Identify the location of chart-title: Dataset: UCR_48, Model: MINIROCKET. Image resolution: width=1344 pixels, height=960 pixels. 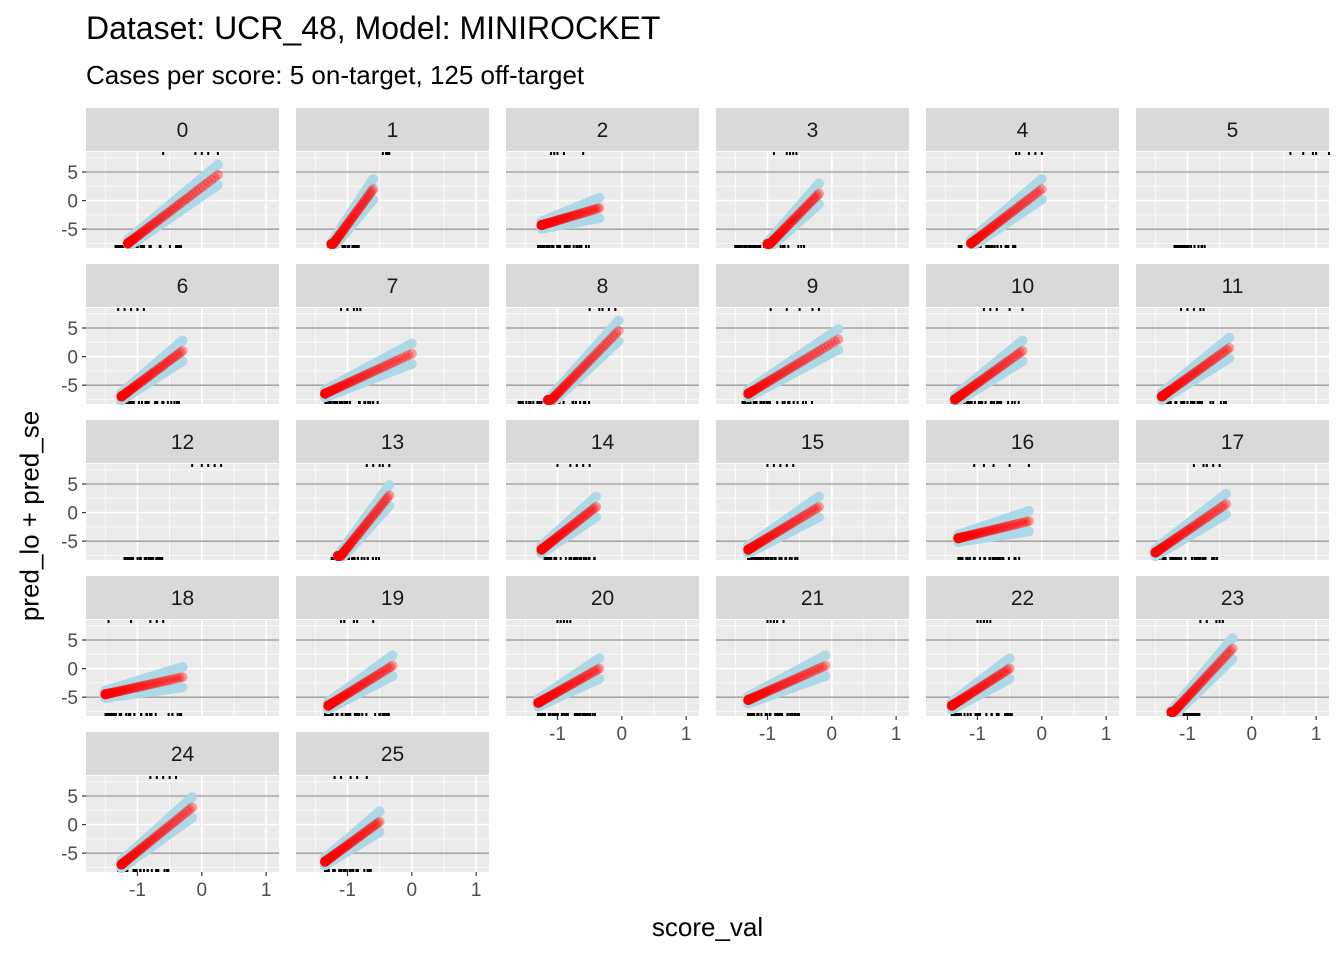
(373, 28).